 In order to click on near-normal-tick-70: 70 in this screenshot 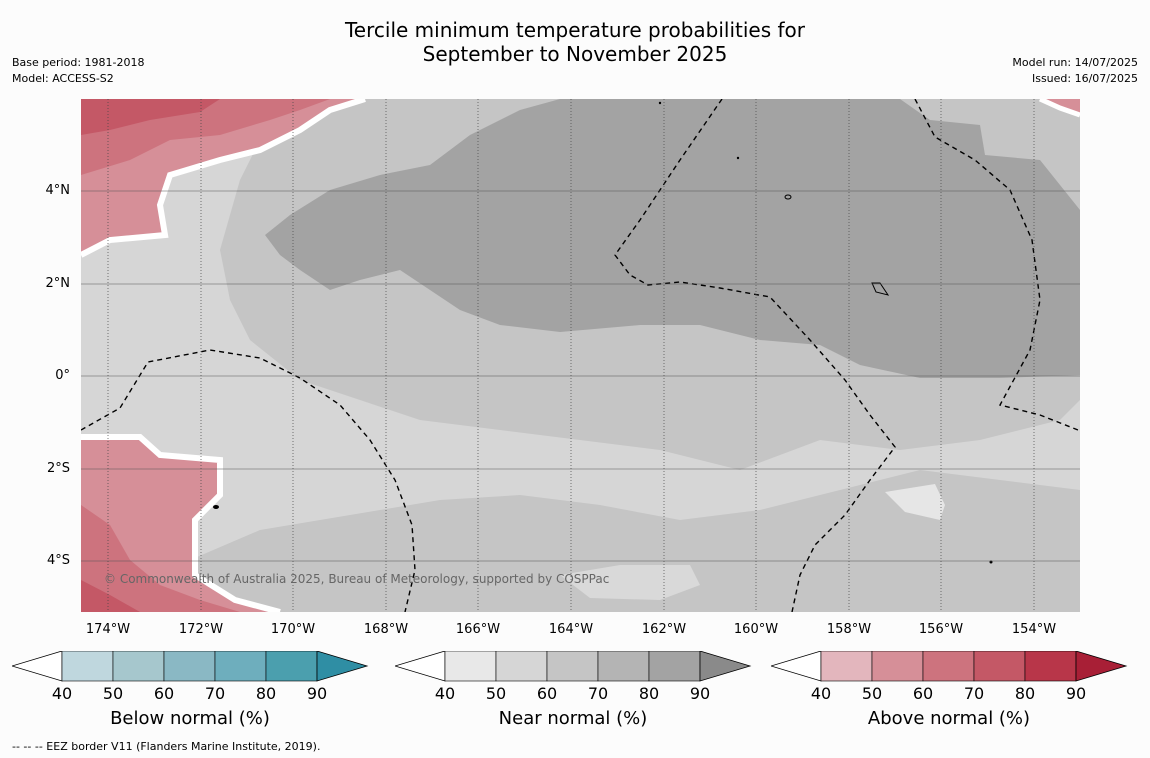, I will do `click(598, 693)`.